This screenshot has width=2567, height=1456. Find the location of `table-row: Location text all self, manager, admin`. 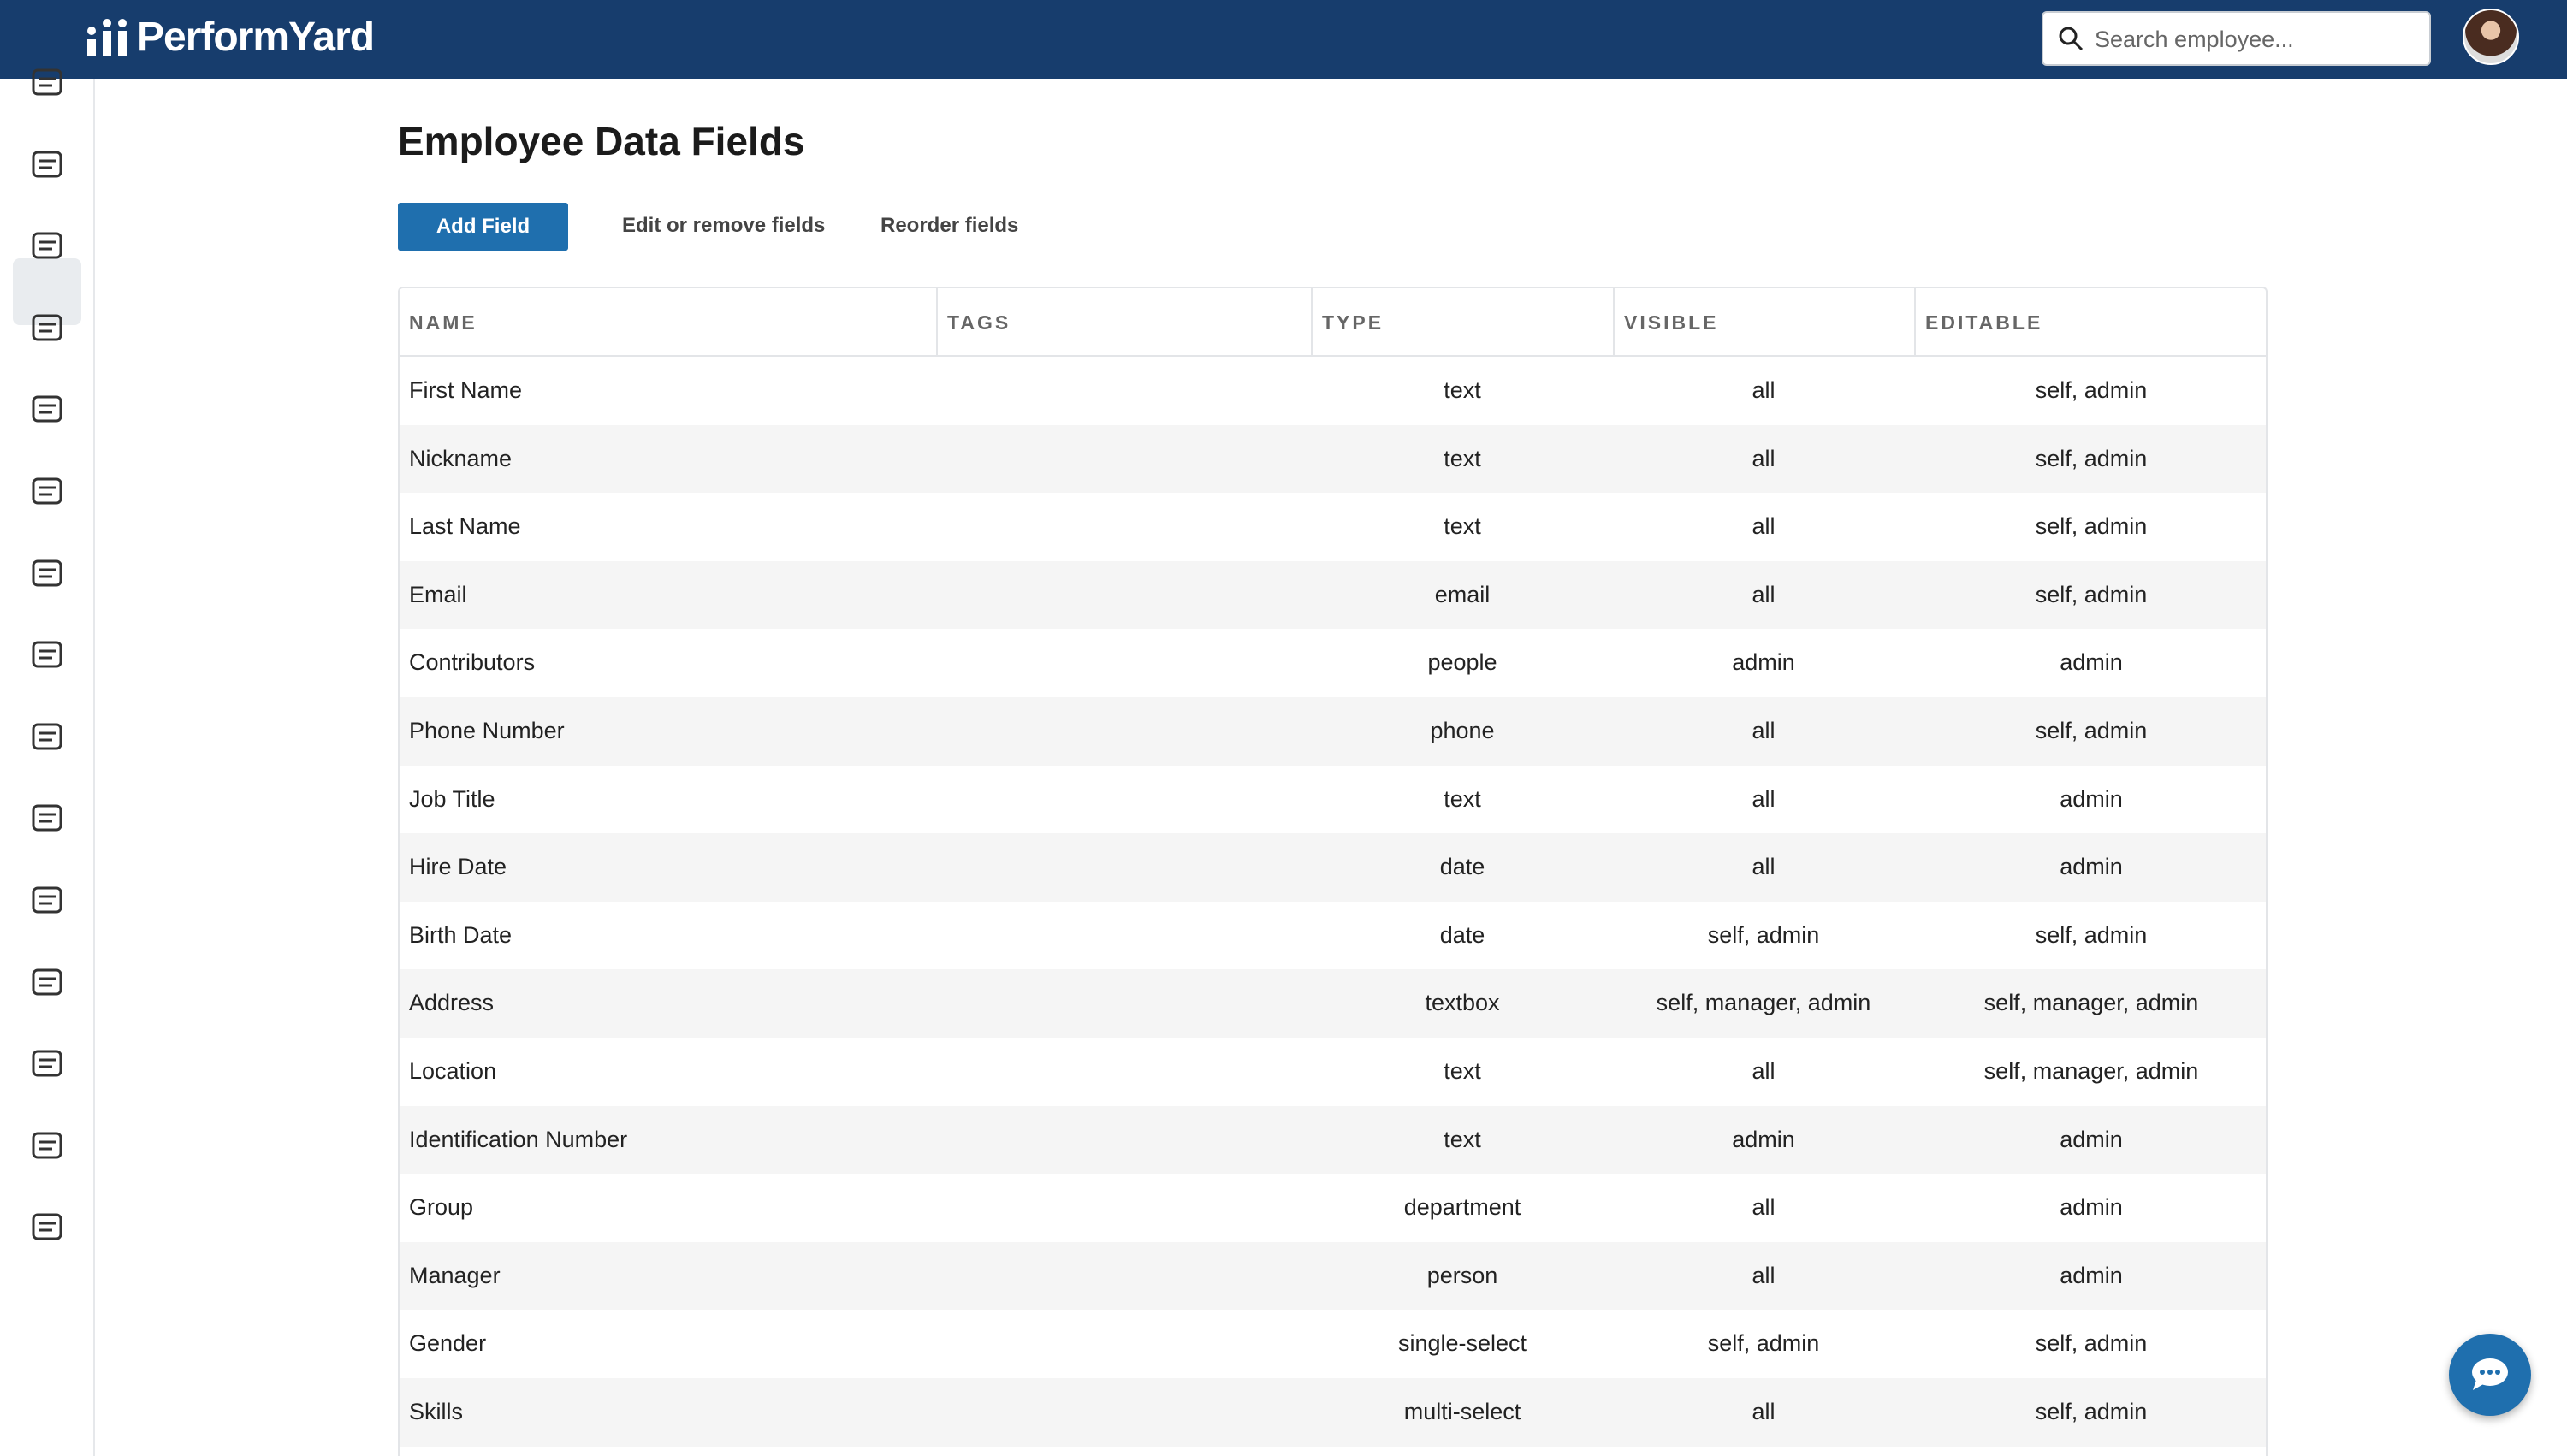

table-row: Location text all self, manager, admin is located at coordinates (1333, 1072).